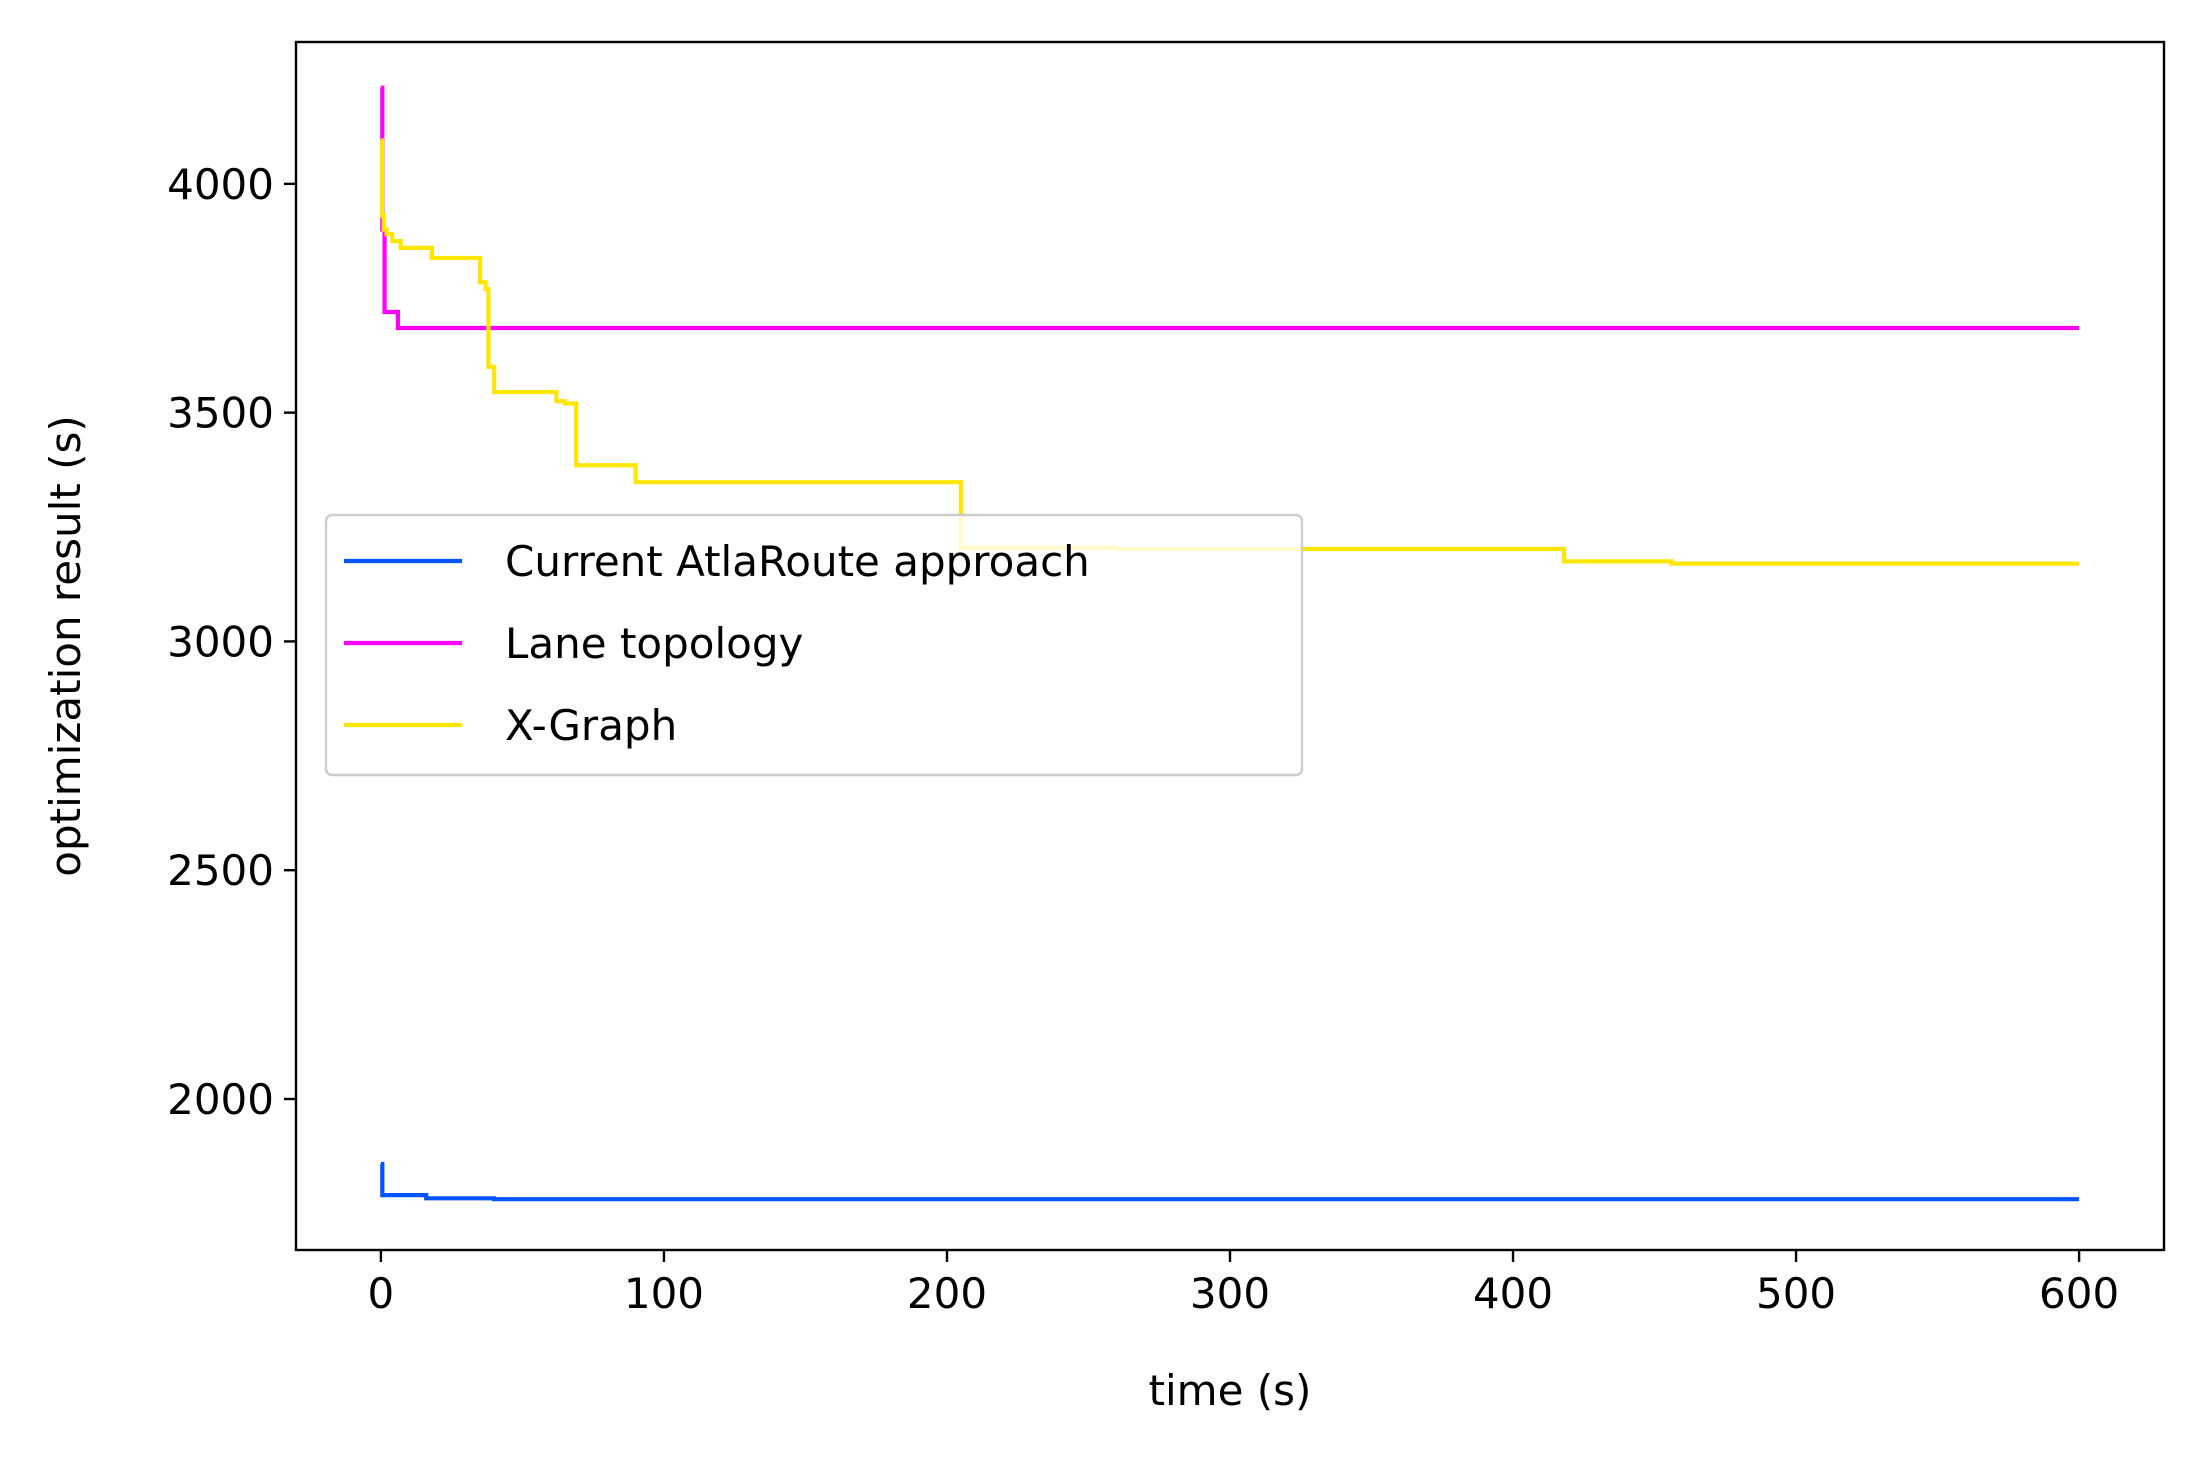 The width and height of the screenshot is (2196, 1462). Describe the element at coordinates (220, 641) in the screenshot. I see `y-tick-label: 3000` at that location.